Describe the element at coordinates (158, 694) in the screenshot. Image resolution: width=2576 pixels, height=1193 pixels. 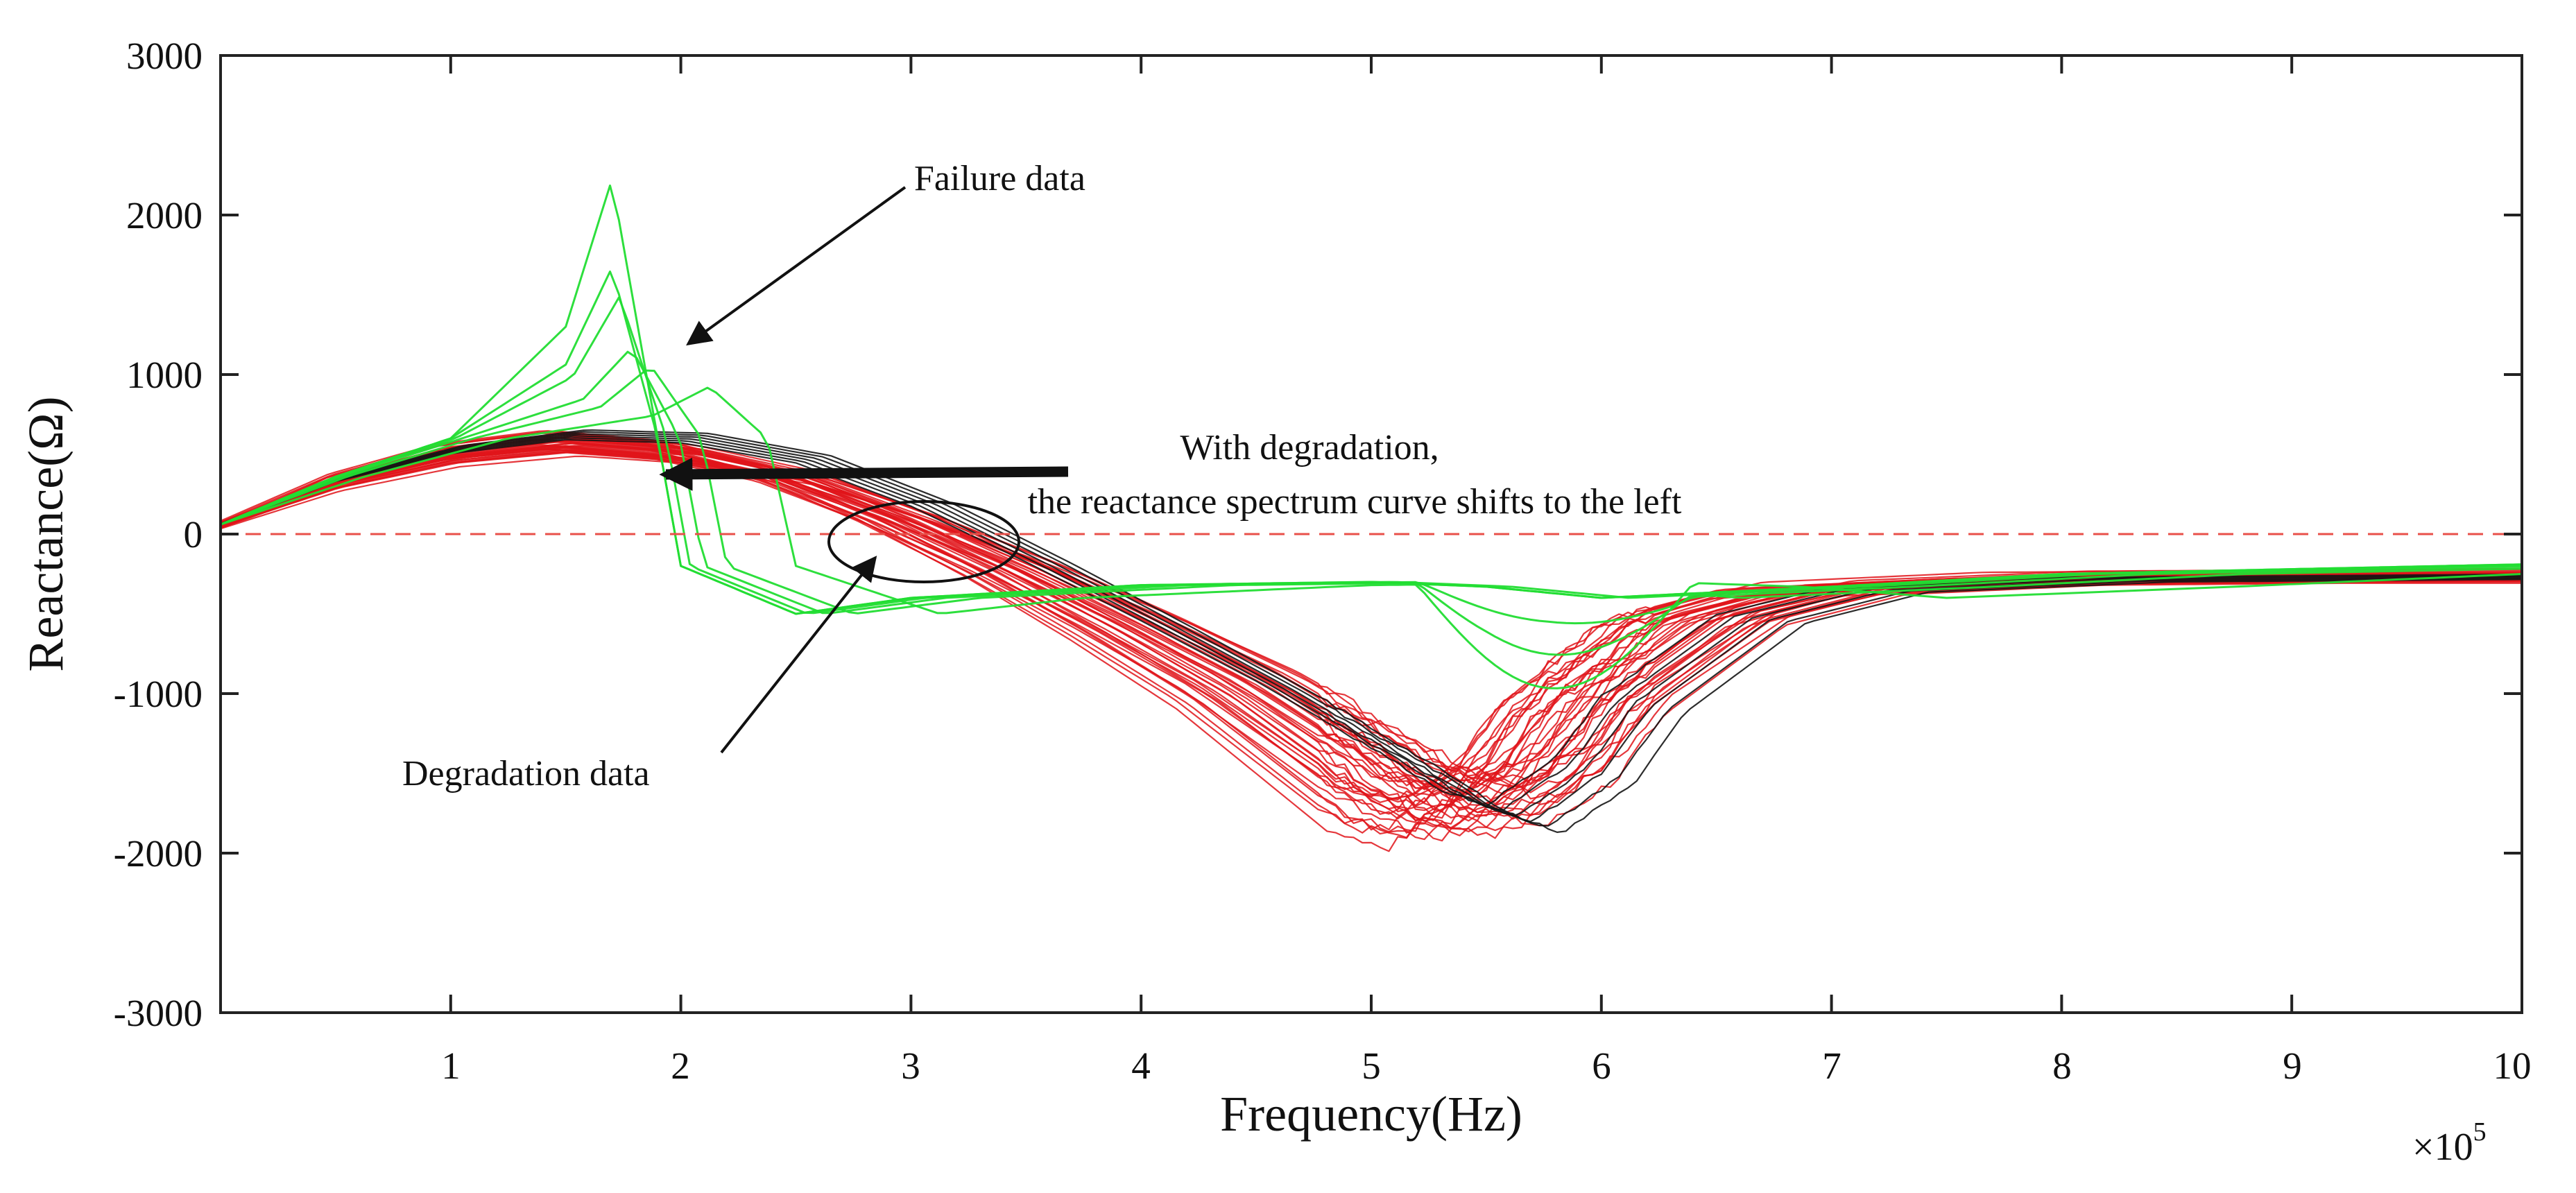
I see `y-tick-label-minus-1000: -1000` at that location.